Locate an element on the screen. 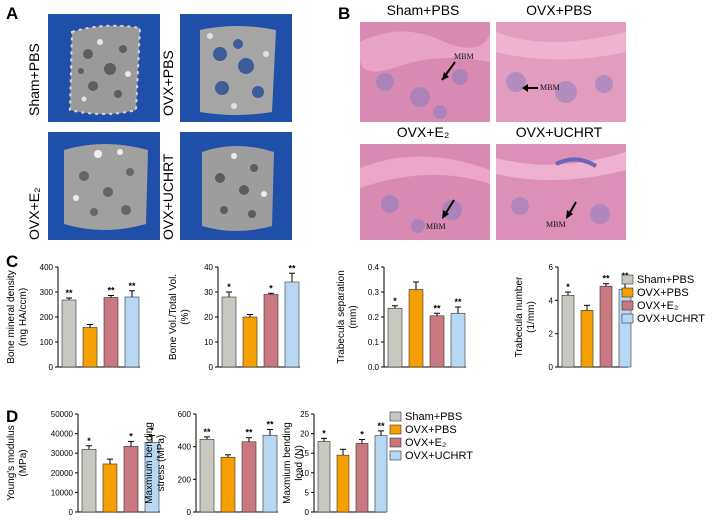  y-tick-label: 10000 is located at coordinates (62, 492).